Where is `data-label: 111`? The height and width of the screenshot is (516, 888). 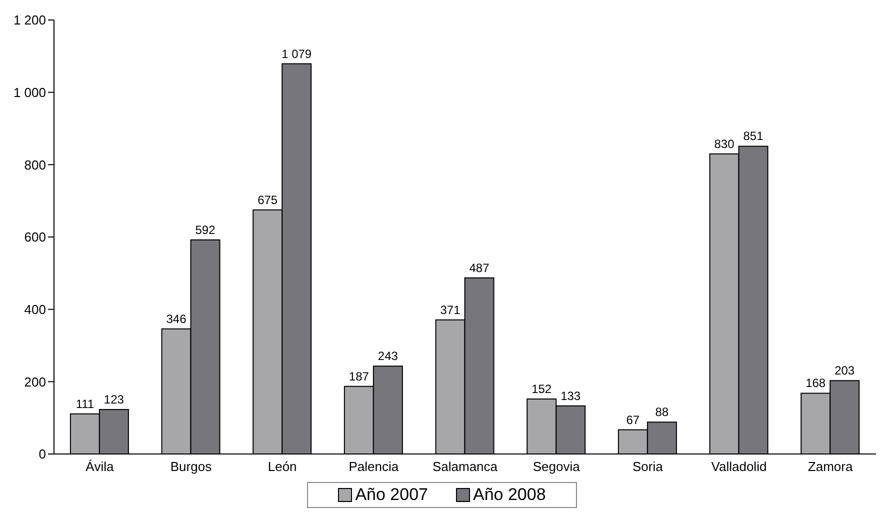 data-label: 111 is located at coordinates (85, 403).